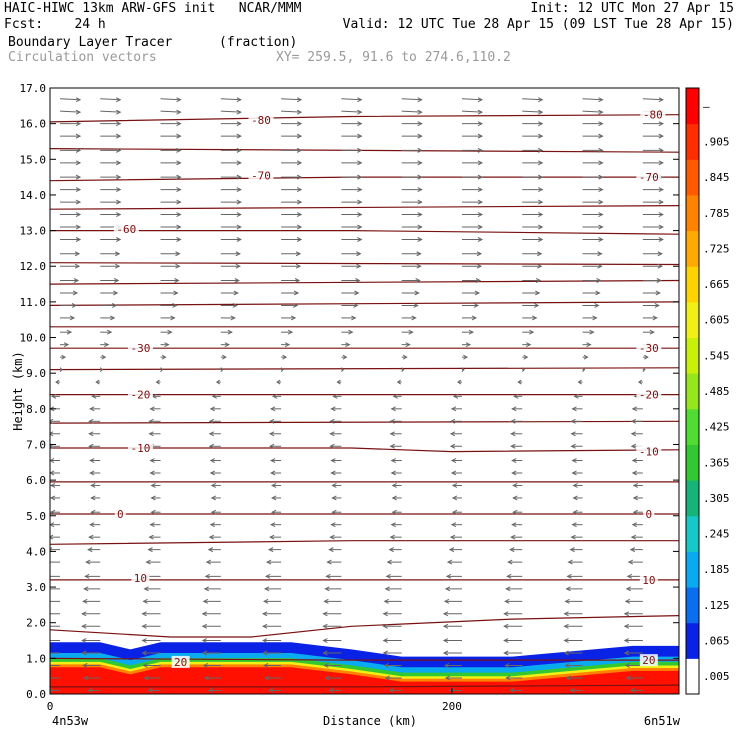 The image size is (740, 740). Describe the element at coordinates (370, 721) in the screenshot. I see `x-axis-label: Distance (km)` at that location.